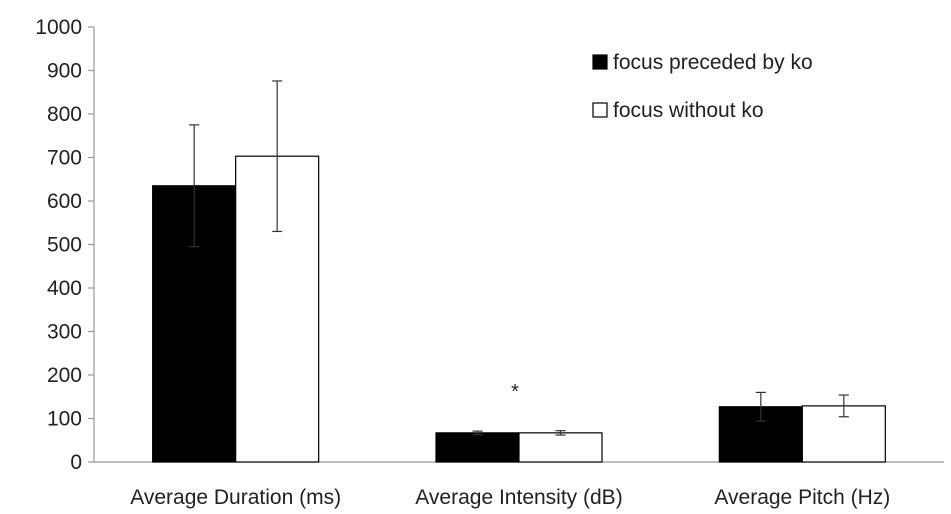 This screenshot has width=951, height=514. What do you see at coordinates (702, 86) in the screenshot?
I see `legend: focus preceded by ko focus without ko` at bounding box center [702, 86].